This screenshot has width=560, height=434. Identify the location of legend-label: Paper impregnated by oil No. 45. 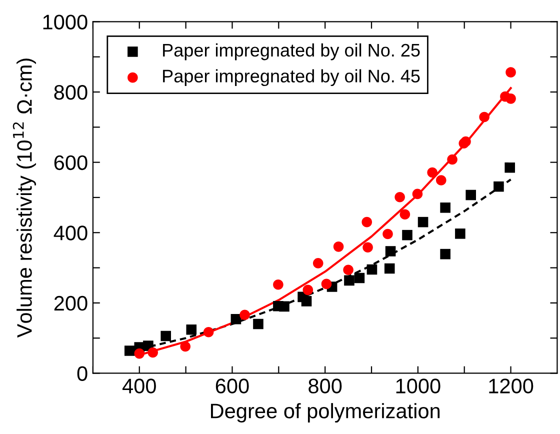
(291, 77).